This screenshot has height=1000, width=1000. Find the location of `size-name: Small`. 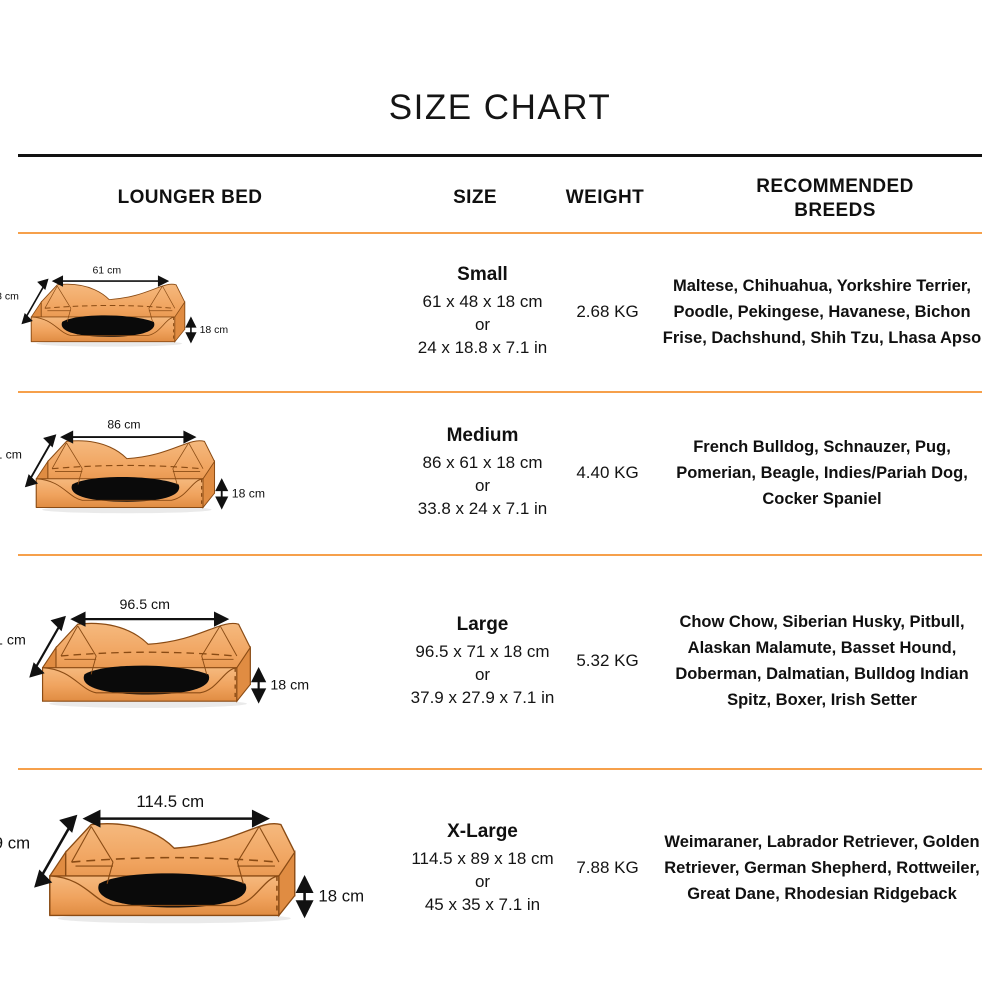

size-name: Small is located at coordinates (482, 274).